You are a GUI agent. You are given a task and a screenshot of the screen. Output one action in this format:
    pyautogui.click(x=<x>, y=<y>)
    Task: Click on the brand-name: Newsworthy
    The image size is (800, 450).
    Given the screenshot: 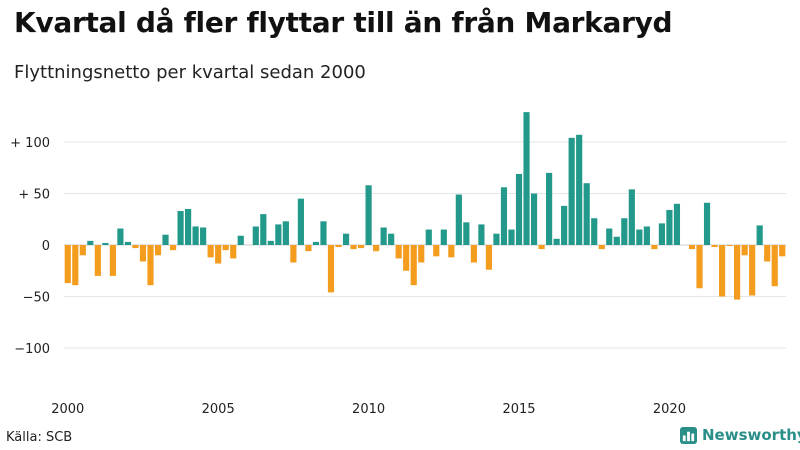 What is the action you would take?
    pyautogui.click(x=751, y=435)
    